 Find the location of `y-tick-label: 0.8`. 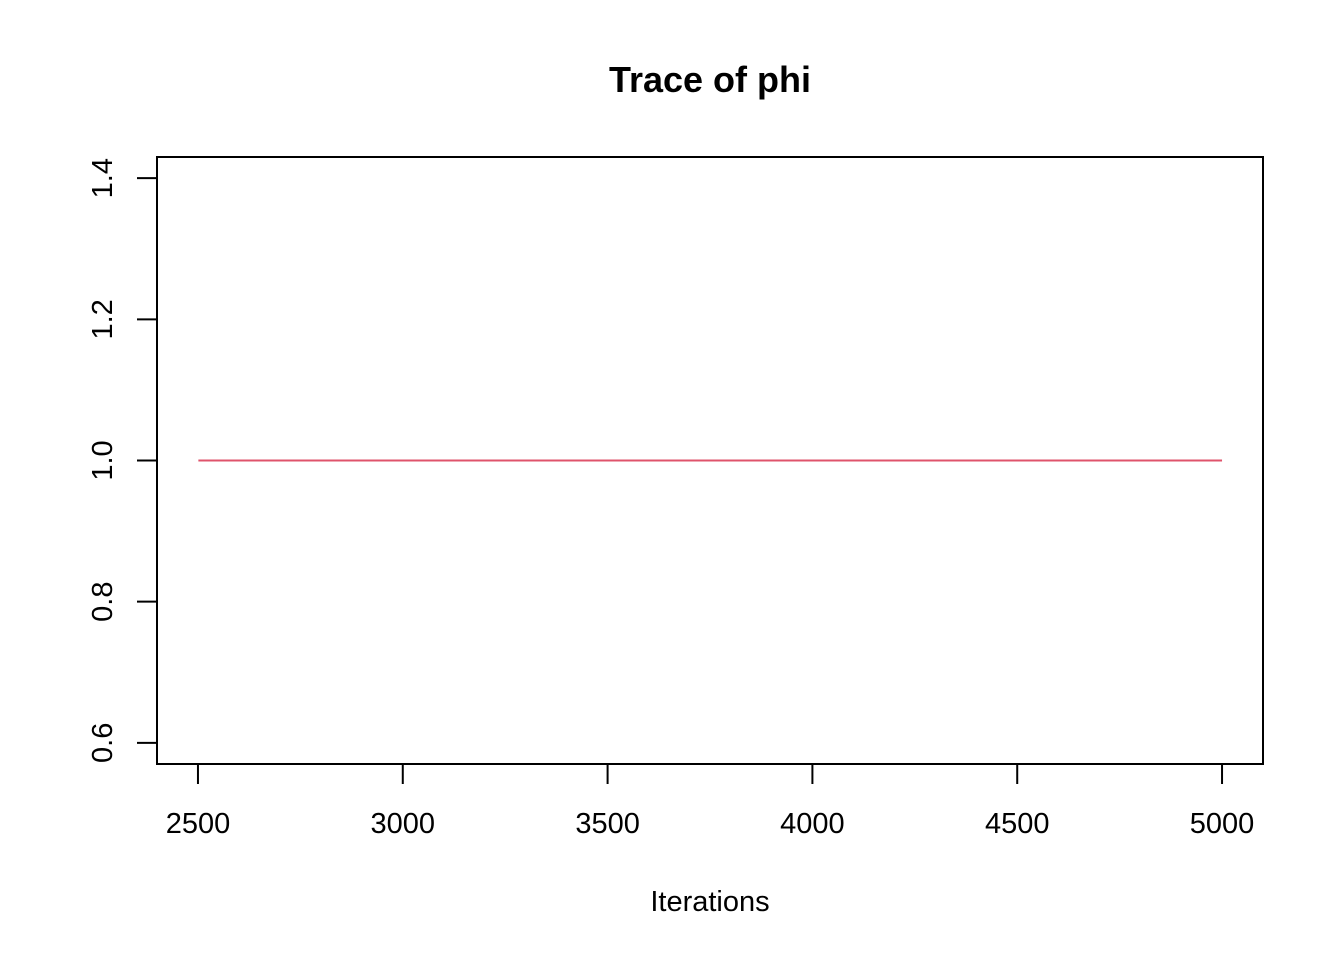

y-tick-label: 0.8 is located at coordinates (103, 601).